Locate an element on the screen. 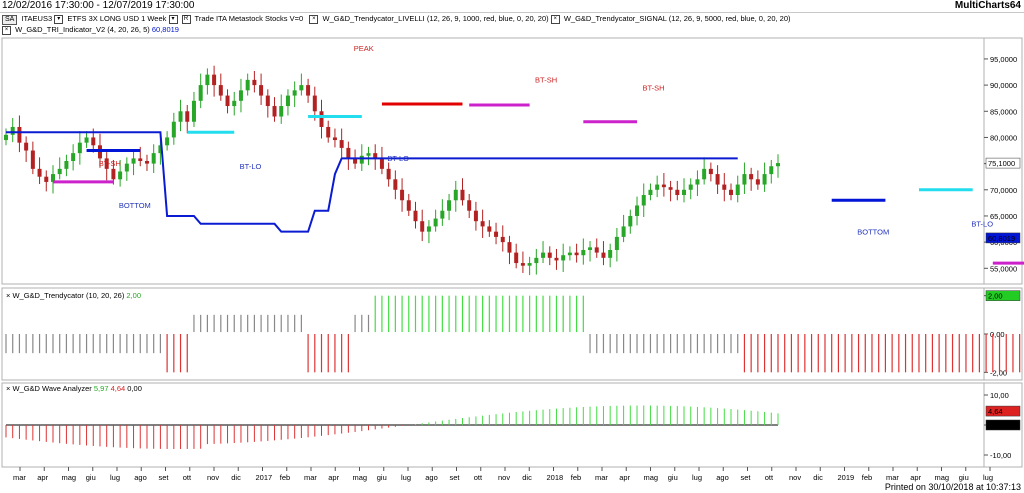  wave-zero-tag-box is located at coordinates (1003, 425).